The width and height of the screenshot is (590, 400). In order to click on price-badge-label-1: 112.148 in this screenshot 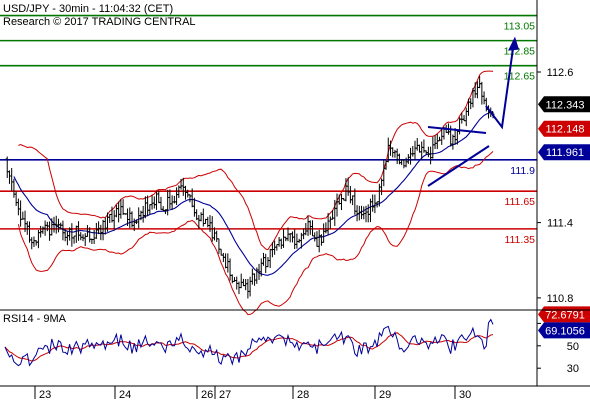, I will do `click(565, 130)`.